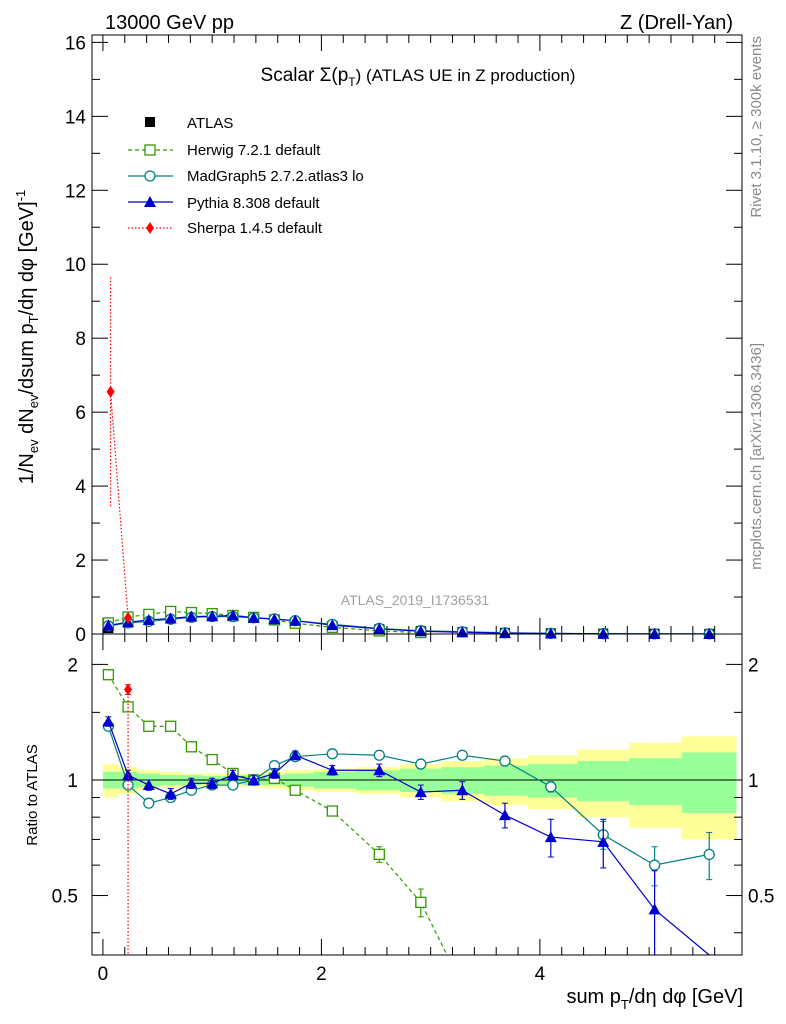 The image size is (786, 1024). What do you see at coordinates (103, 974) in the screenshot?
I see `x-tick-label: 0` at bounding box center [103, 974].